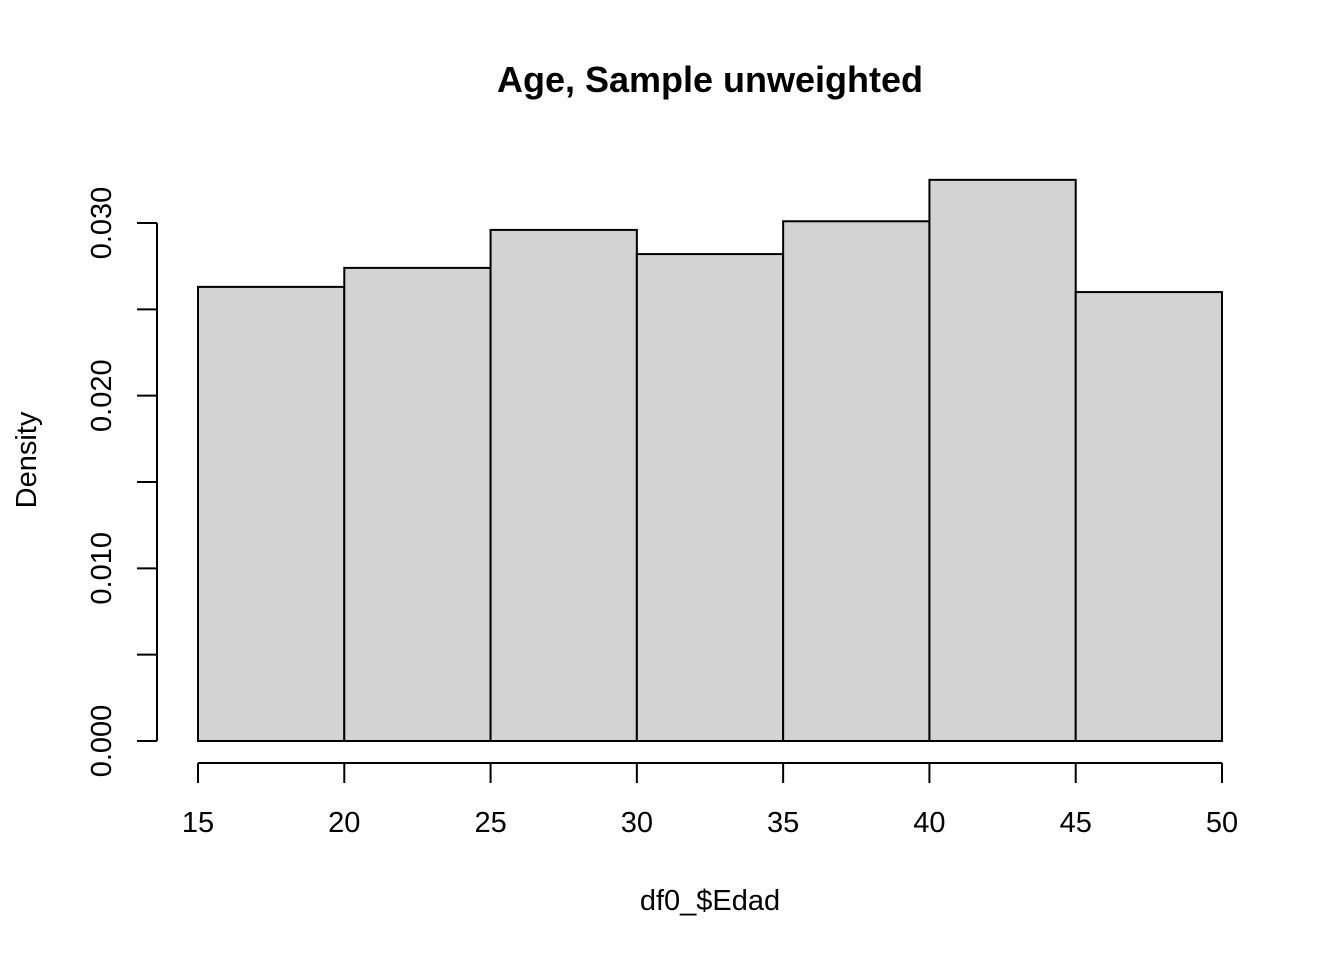 This screenshot has width=1344, height=960. What do you see at coordinates (783, 823) in the screenshot?
I see `x-tick-label: 35` at bounding box center [783, 823].